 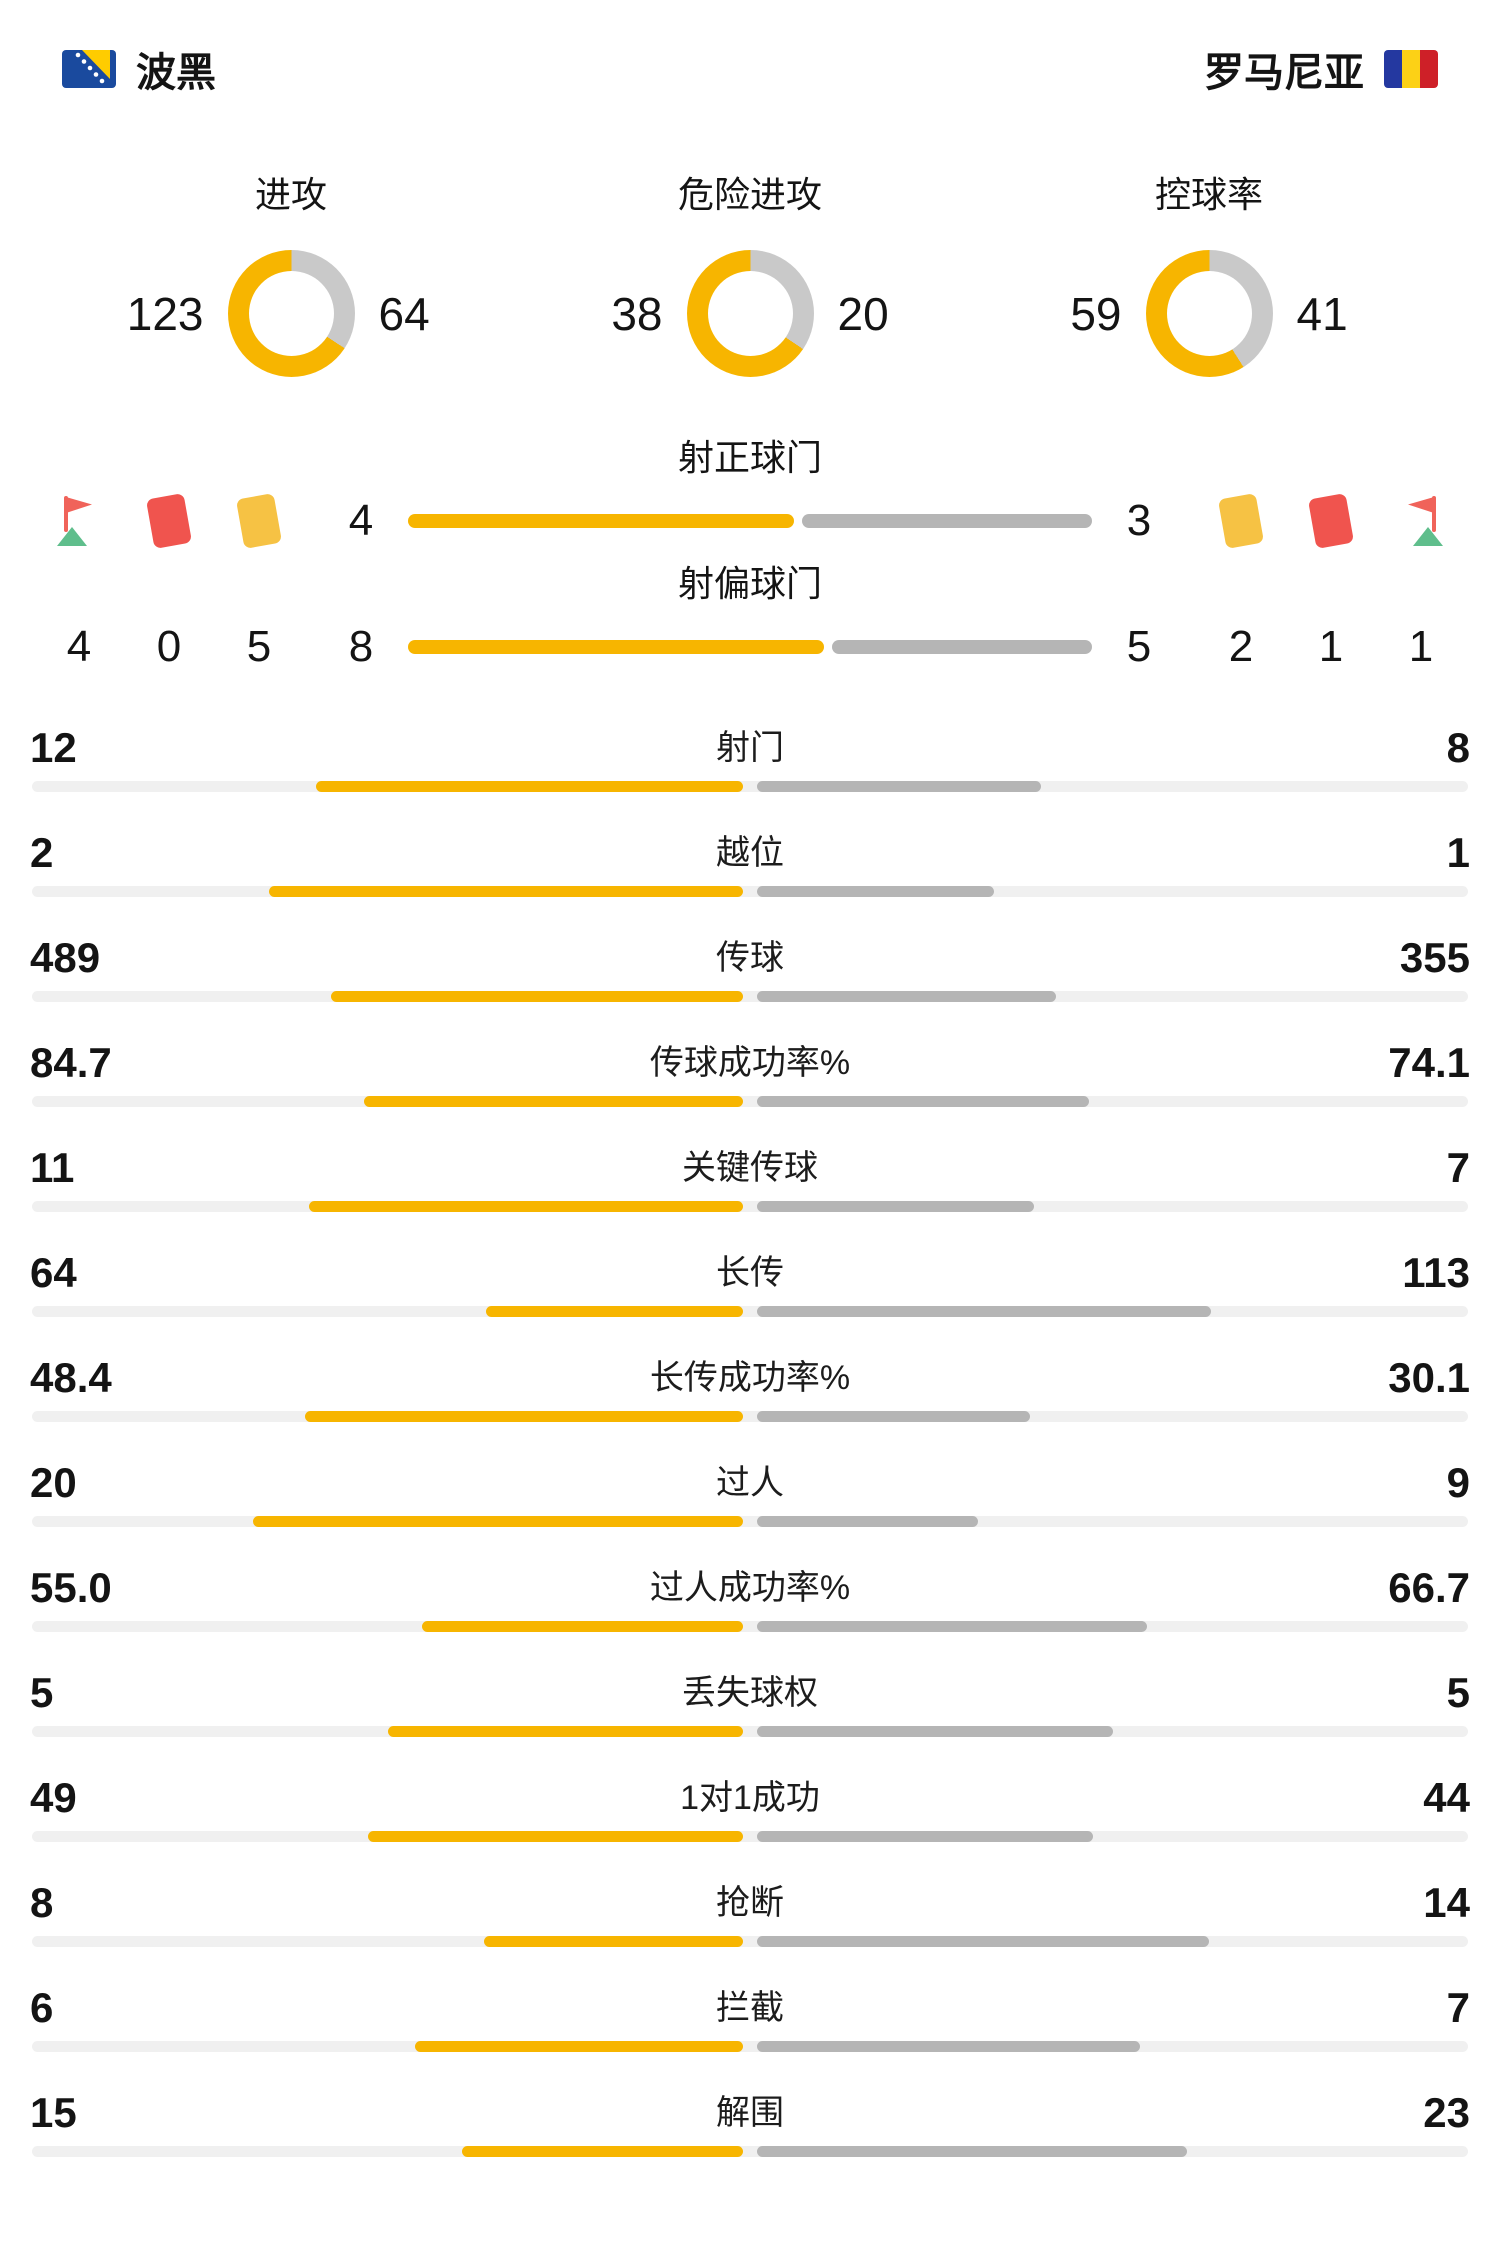 What do you see at coordinates (749, 457) in the screenshot?
I see `shots-on-target-label: 射正球门` at bounding box center [749, 457].